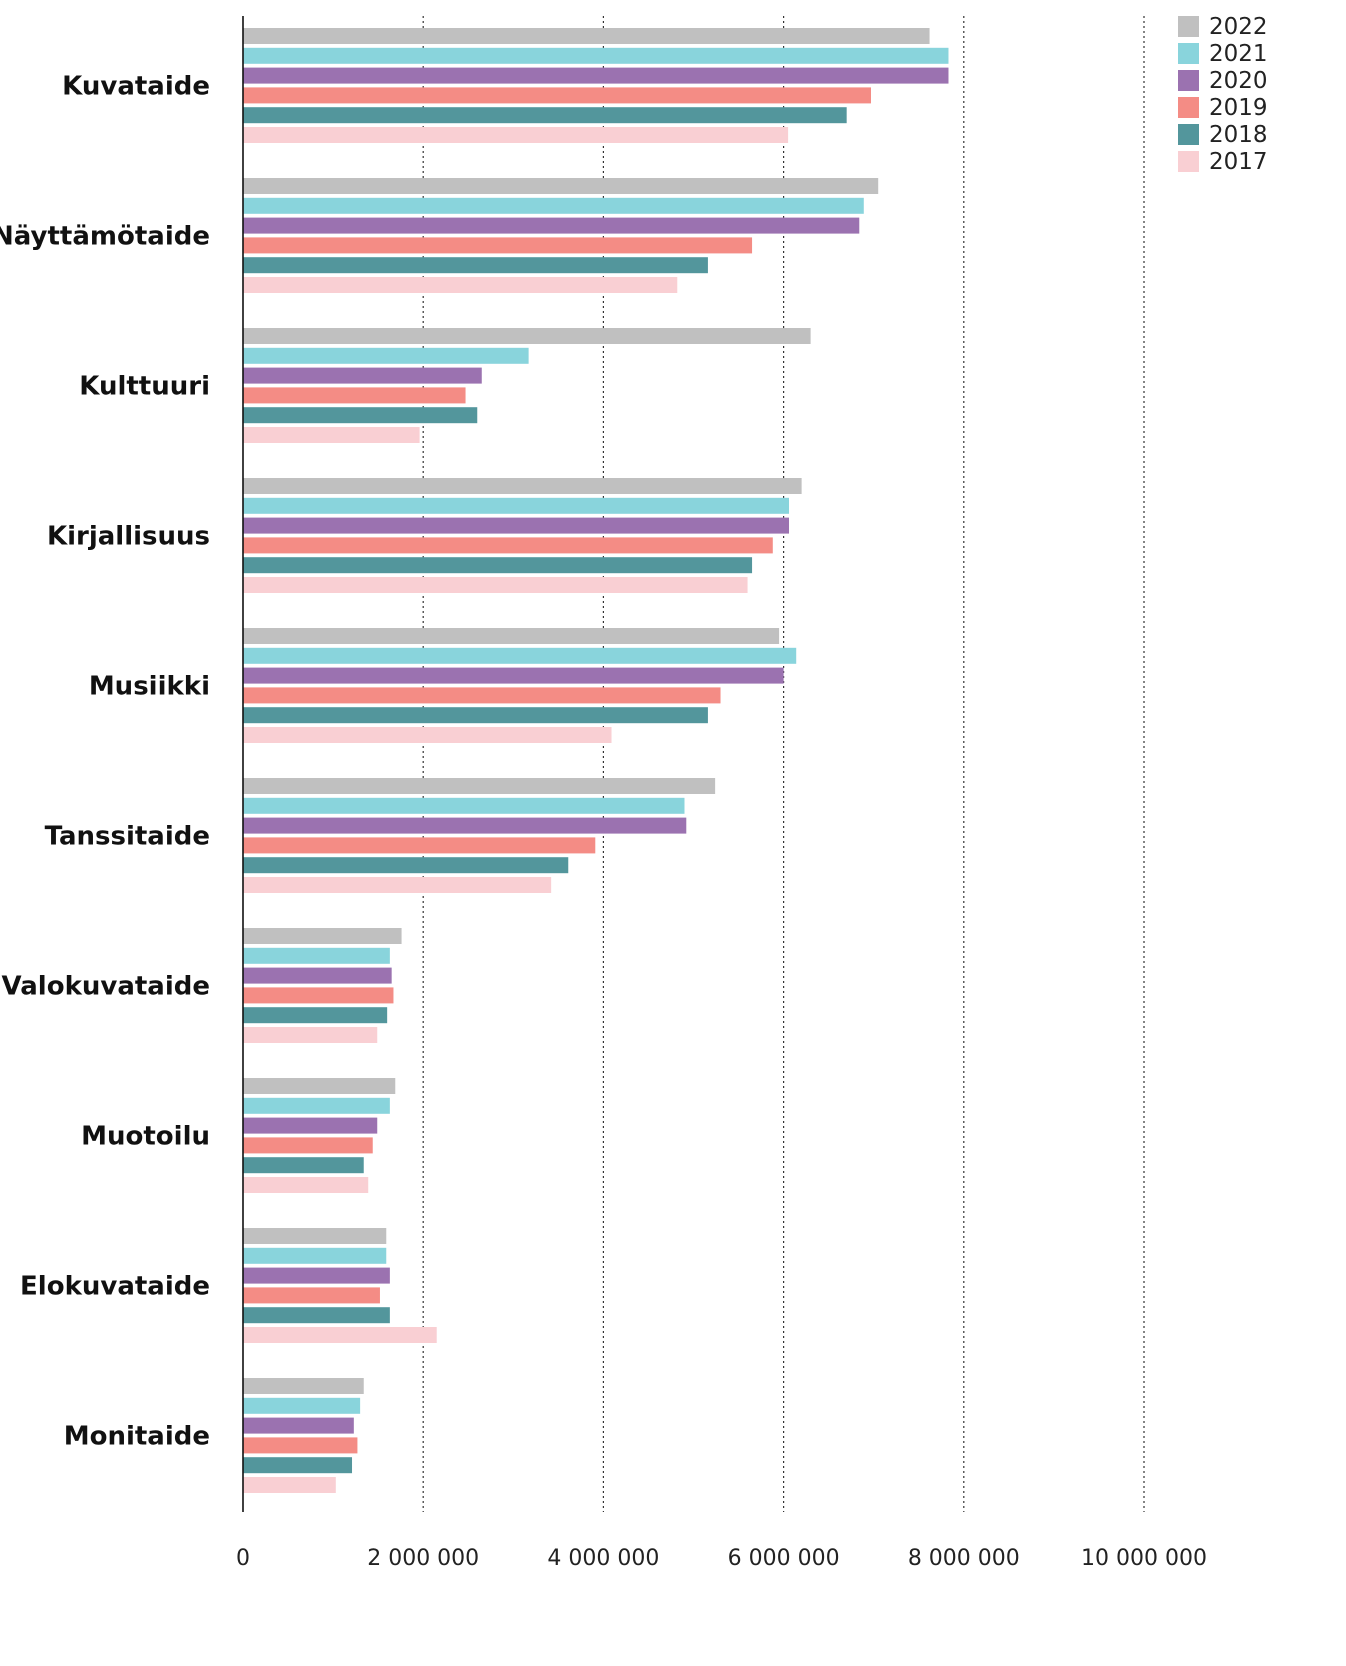 The width and height of the screenshot is (1346, 1666). I want to click on bar-näyttämötaide-2020, so click(551, 225).